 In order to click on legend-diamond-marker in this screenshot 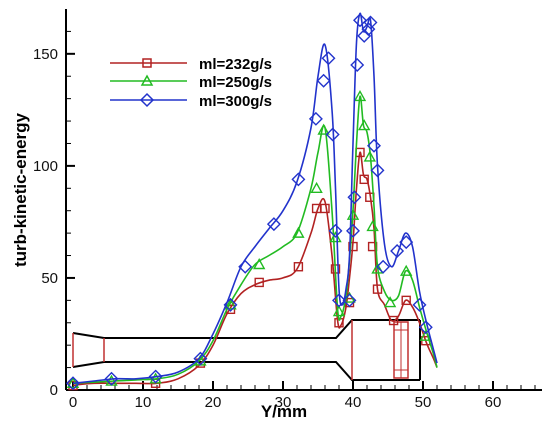, I will do `click(147, 100)`.